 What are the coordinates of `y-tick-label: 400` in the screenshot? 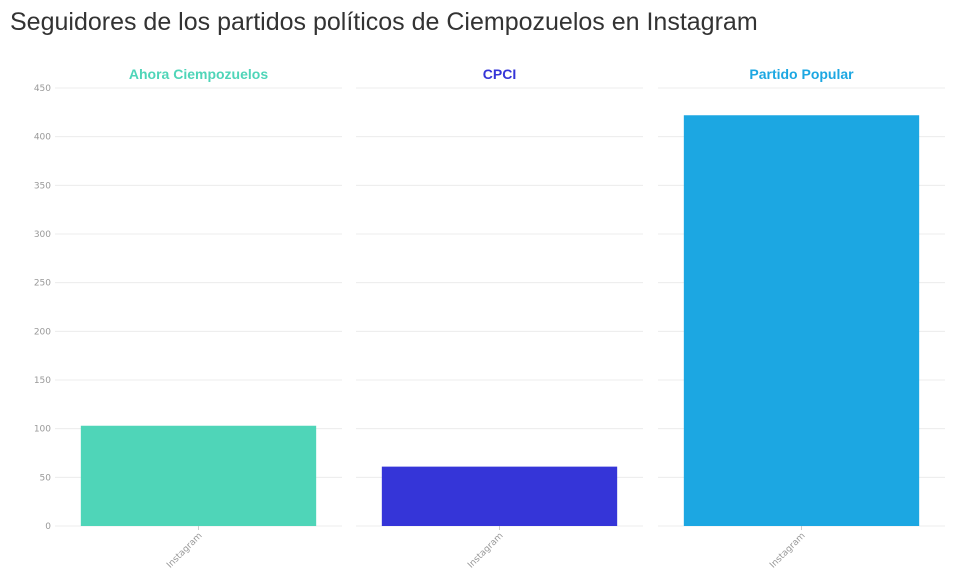 It's located at (42, 138).